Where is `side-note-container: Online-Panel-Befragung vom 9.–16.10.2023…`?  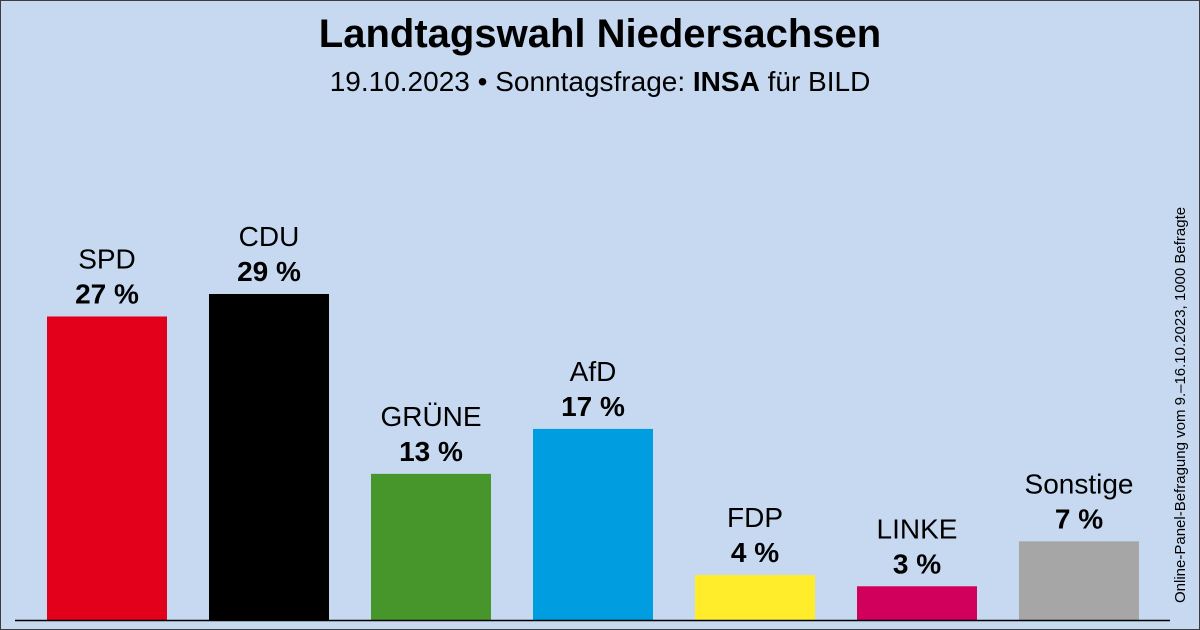
side-note-container: Online-Panel-Befragung vom 9.–16.10.2023… is located at coordinates (1182, 370).